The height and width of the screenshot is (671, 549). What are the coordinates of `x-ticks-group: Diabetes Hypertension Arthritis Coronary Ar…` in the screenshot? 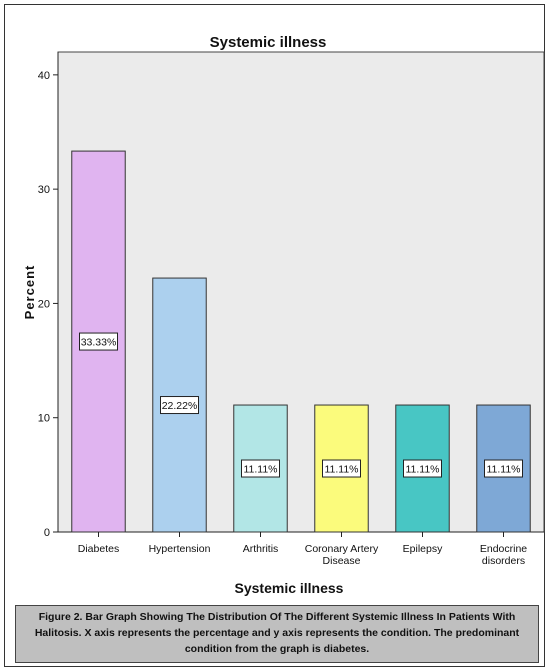 It's located at (302, 549).